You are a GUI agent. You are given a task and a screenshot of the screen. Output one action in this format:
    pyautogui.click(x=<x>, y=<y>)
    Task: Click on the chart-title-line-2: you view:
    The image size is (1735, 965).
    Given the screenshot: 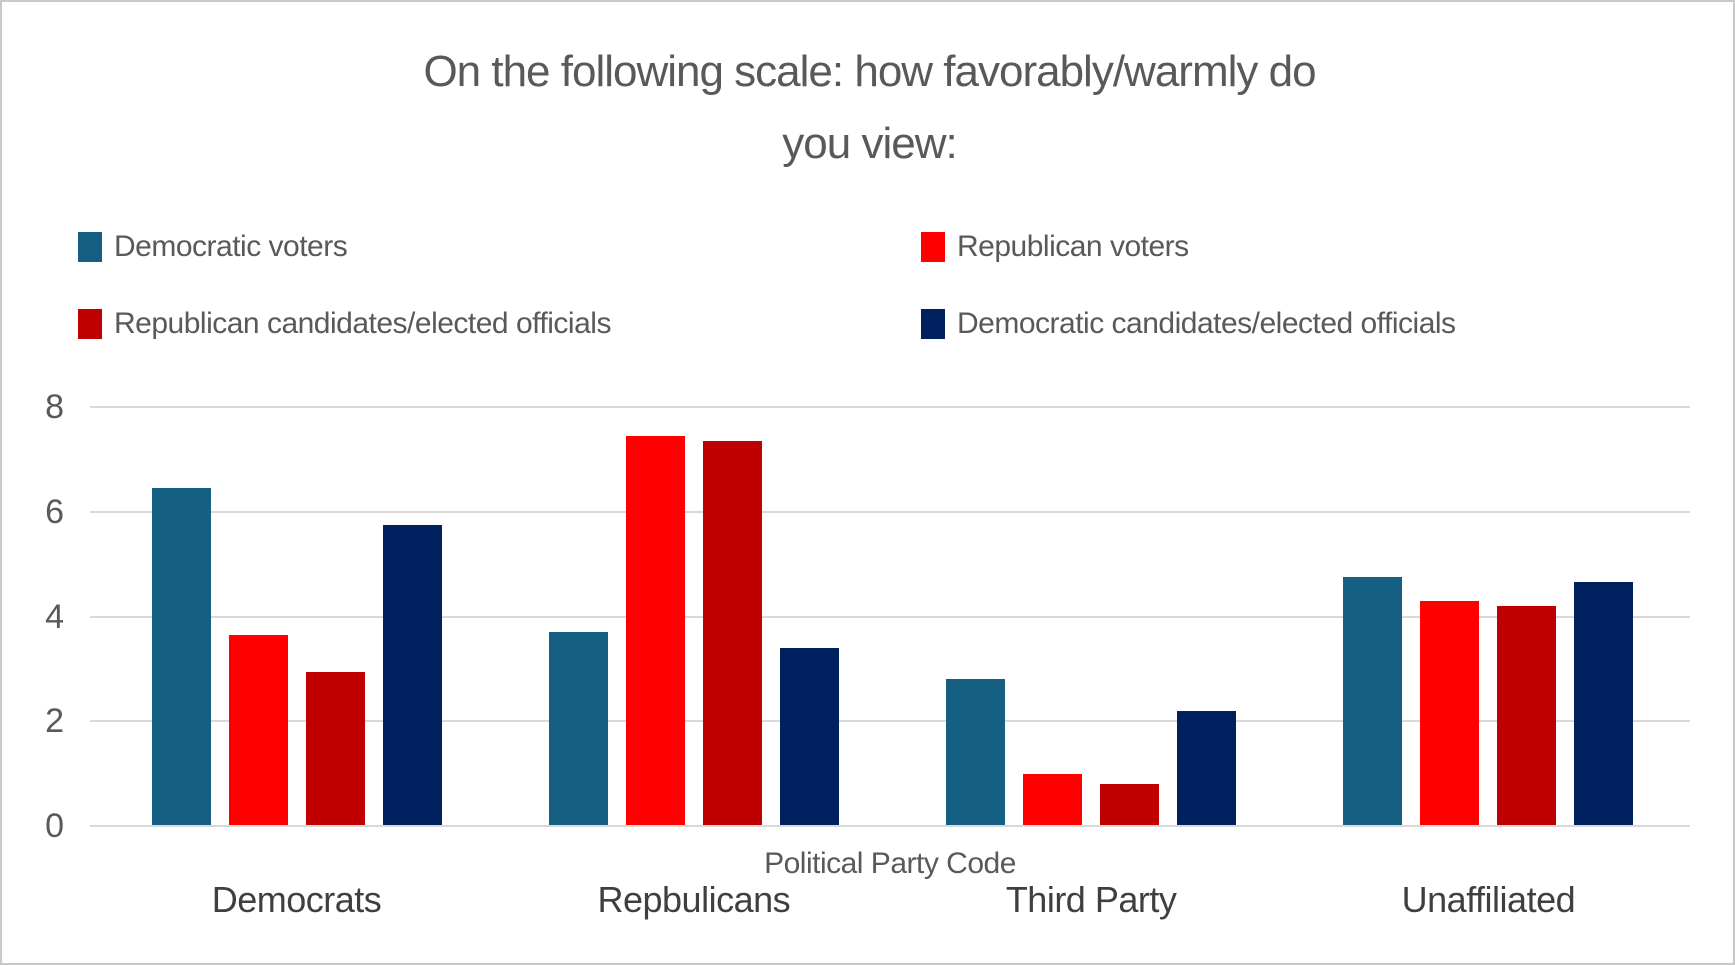 What is the action you would take?
    pyautogui.click(x=869, y=143)
    